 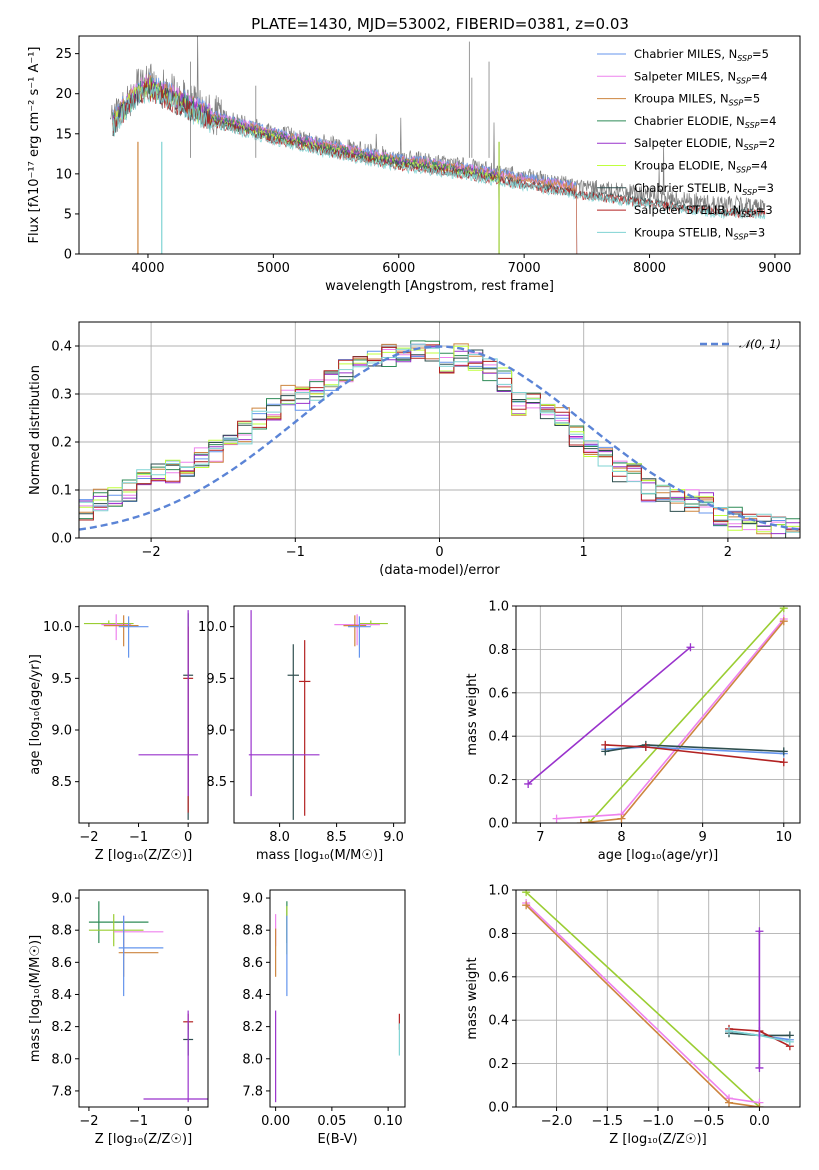 What do you see at coordinates (728, 552) in the screenshot?
I see `x-tick-label: 2` at bounding box center [728, 552].